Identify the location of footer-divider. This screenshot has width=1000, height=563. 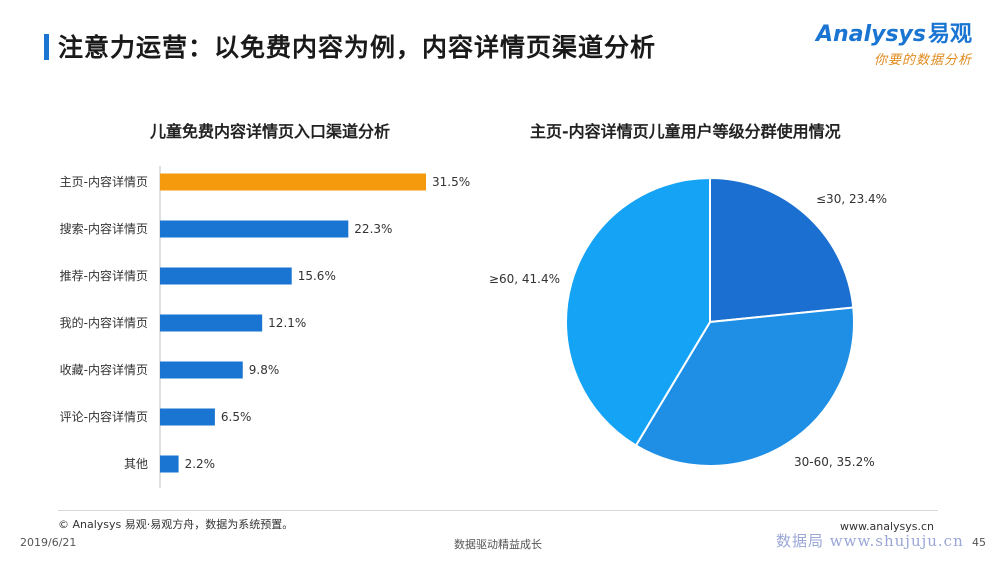
(498, 510).